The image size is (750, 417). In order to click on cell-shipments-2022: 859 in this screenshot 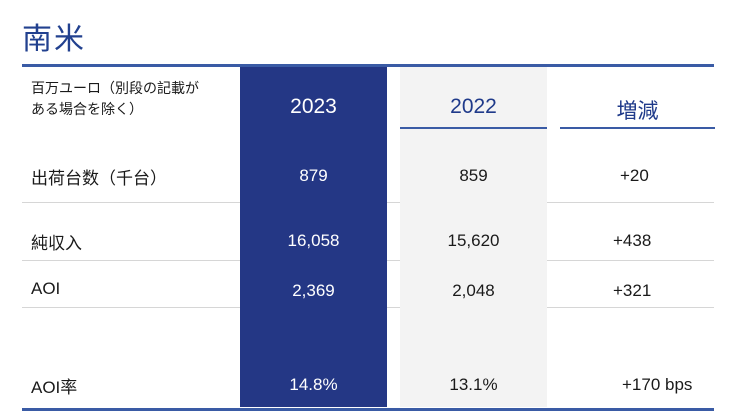, I will do `click(473, 175)`.